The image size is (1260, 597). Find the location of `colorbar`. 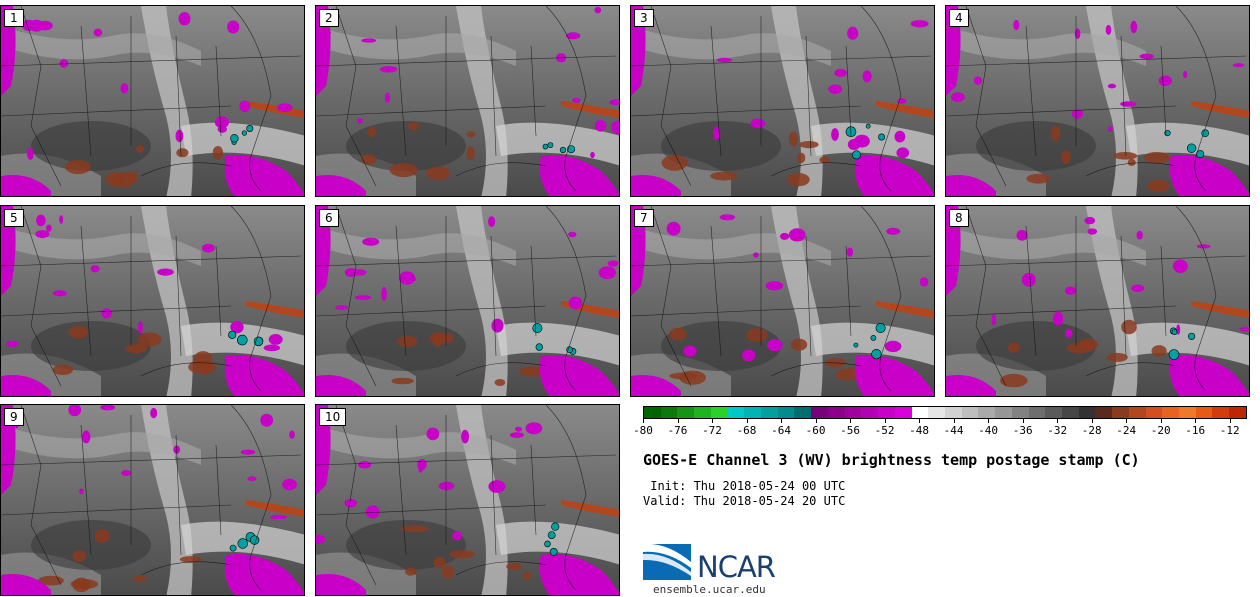

colorbar is located at coordinates (945, 412).